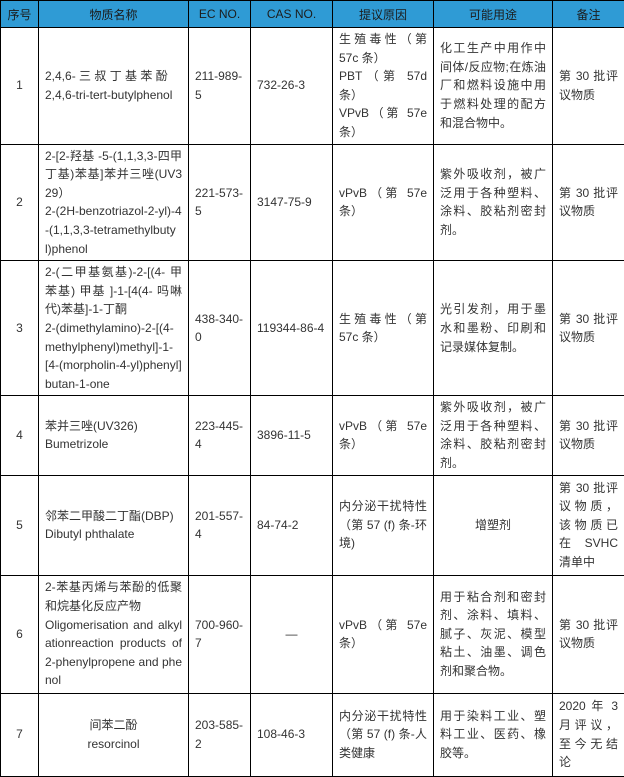 Image resolution: width=624 pixels, height=777 pixels. I want to click on cell-proposal-reason: 内分泌干扰特性（第 57 (f) 条-人类健康, so click(383, 734).